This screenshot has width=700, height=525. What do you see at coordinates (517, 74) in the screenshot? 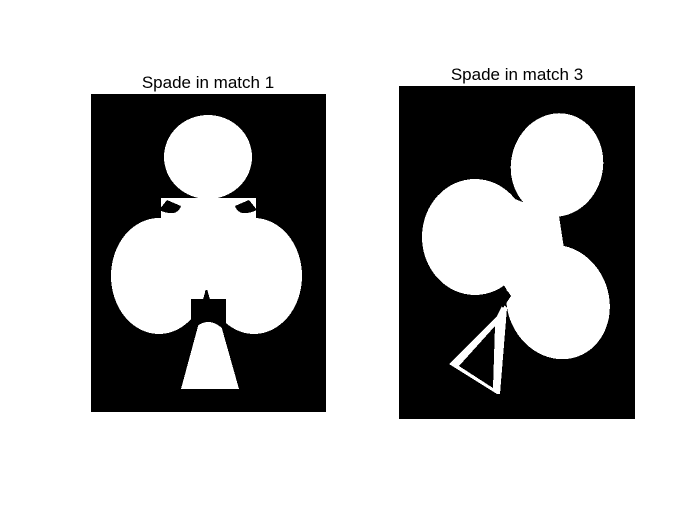
I see `panel-title: Spade in match 3` at bounding box center [517, 74].